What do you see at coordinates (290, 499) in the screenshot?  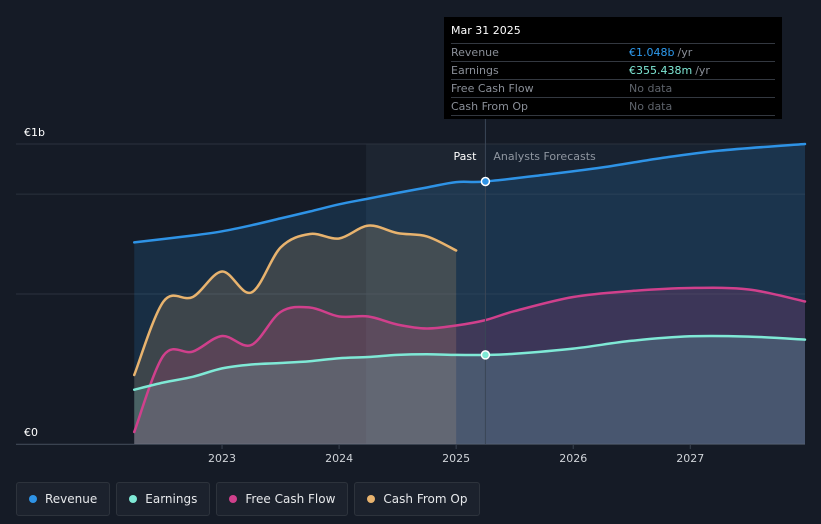 I see `legend-label: Free Cash Flow` at bounding box center [290, 499].